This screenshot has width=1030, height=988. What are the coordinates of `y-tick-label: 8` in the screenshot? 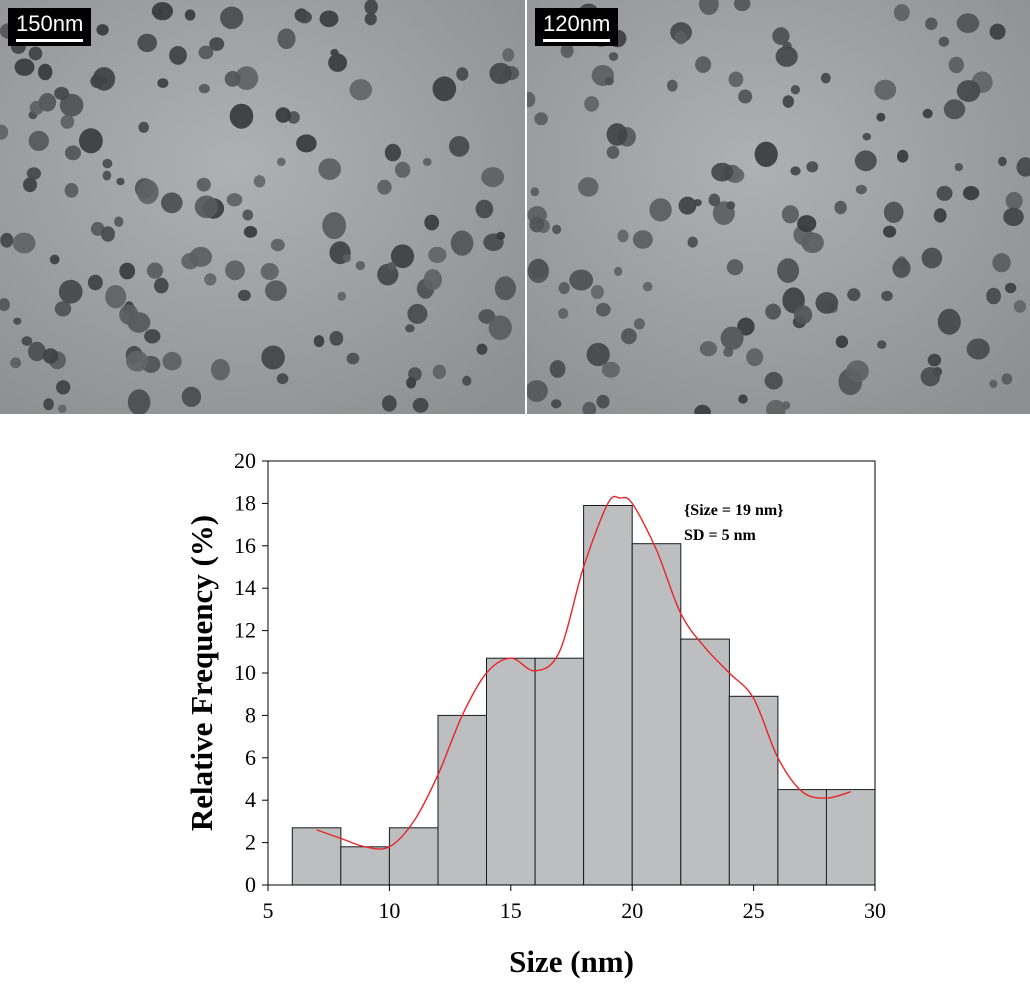 It's located at (250, 714).